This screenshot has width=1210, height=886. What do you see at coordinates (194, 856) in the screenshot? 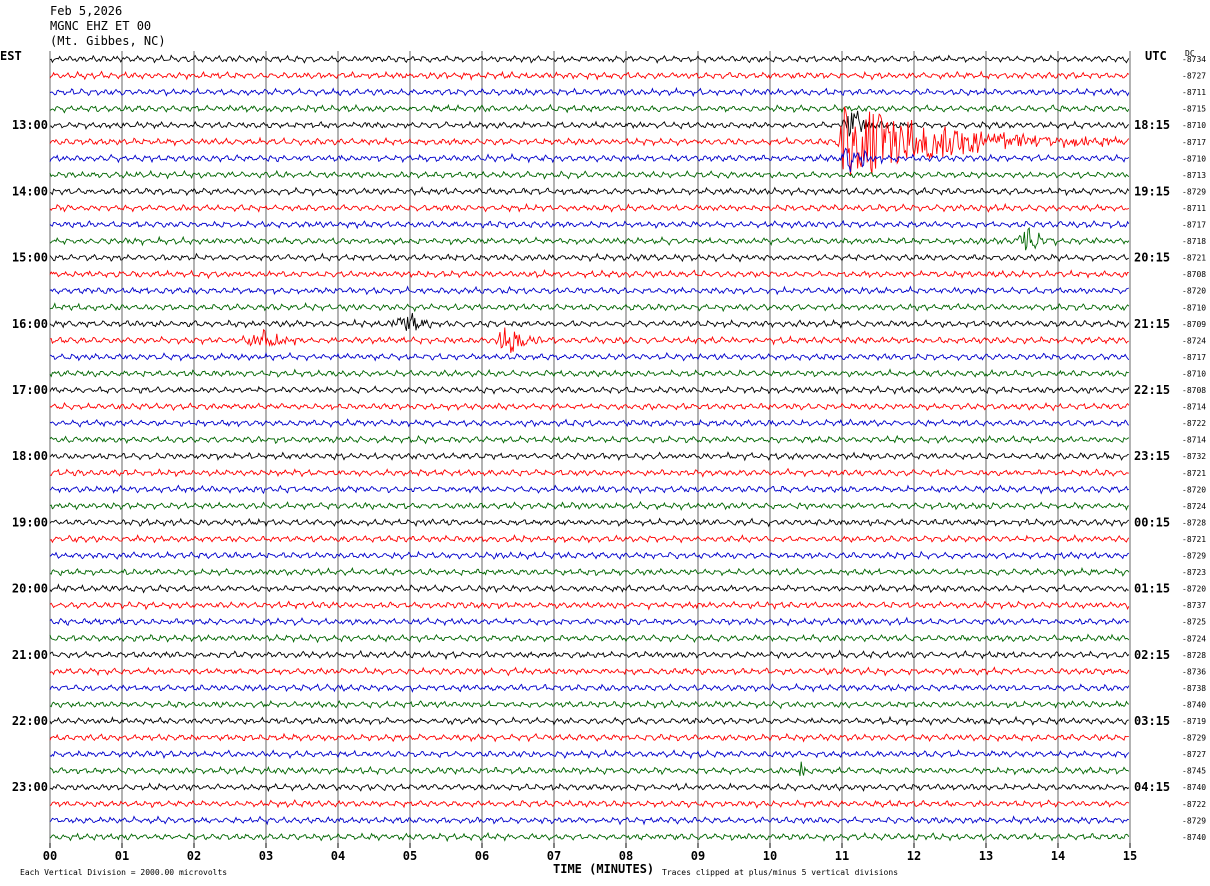
I see `x-tick-02: 02` at bounding box center [194, 856].